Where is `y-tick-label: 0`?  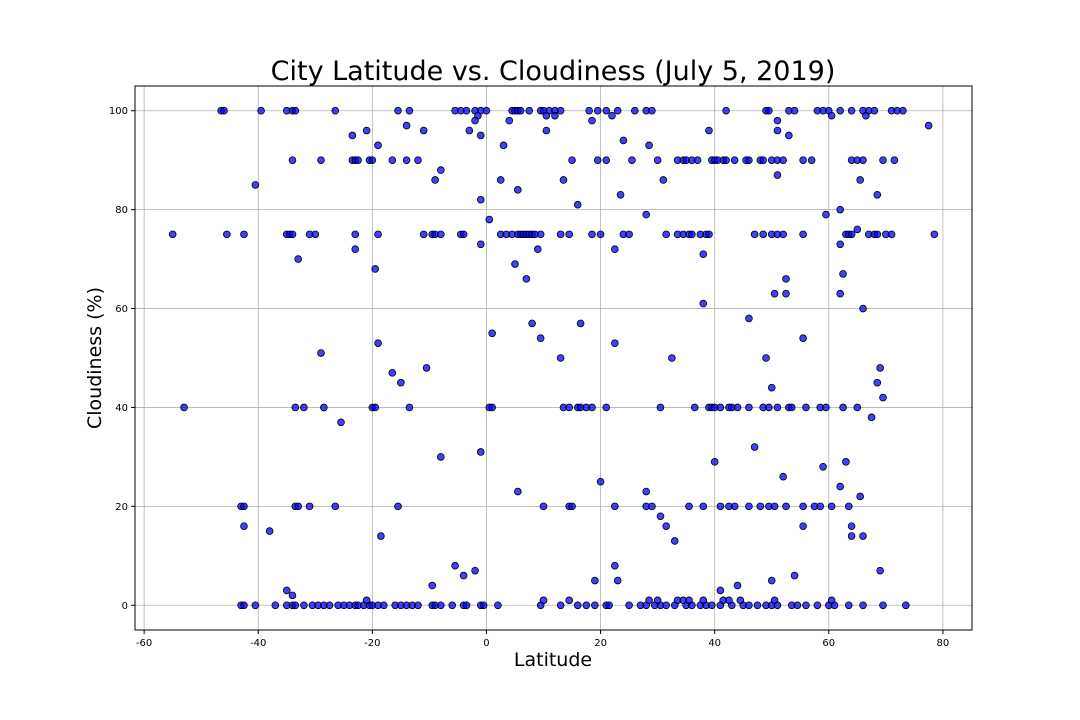 y-tick-label: 0 is located at coordinates (125, 606).